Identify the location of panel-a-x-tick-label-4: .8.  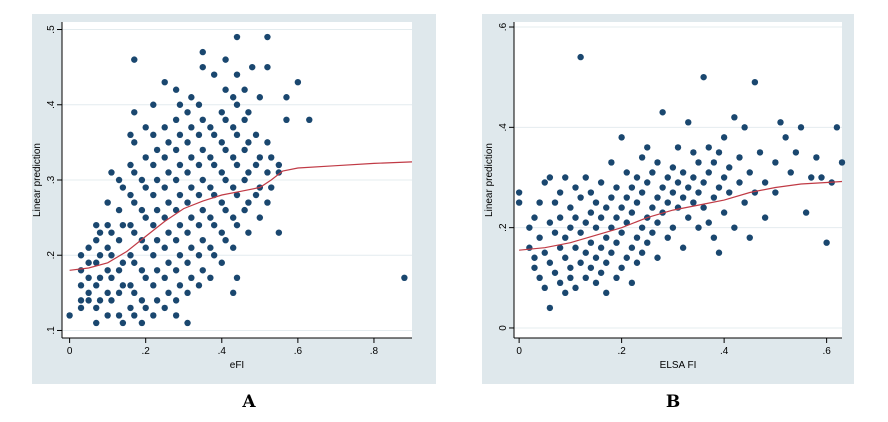
(374, 351).